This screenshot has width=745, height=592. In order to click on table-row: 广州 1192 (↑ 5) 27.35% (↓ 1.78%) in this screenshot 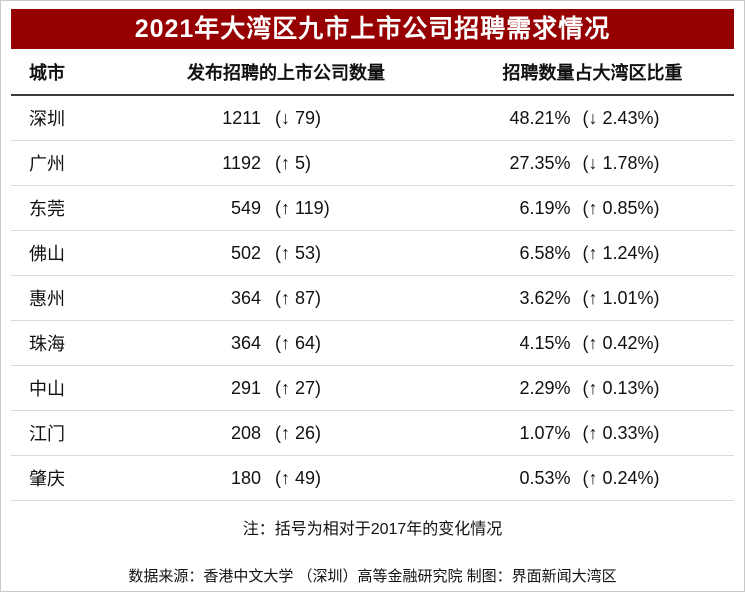, I will do `click(372, 163)`.